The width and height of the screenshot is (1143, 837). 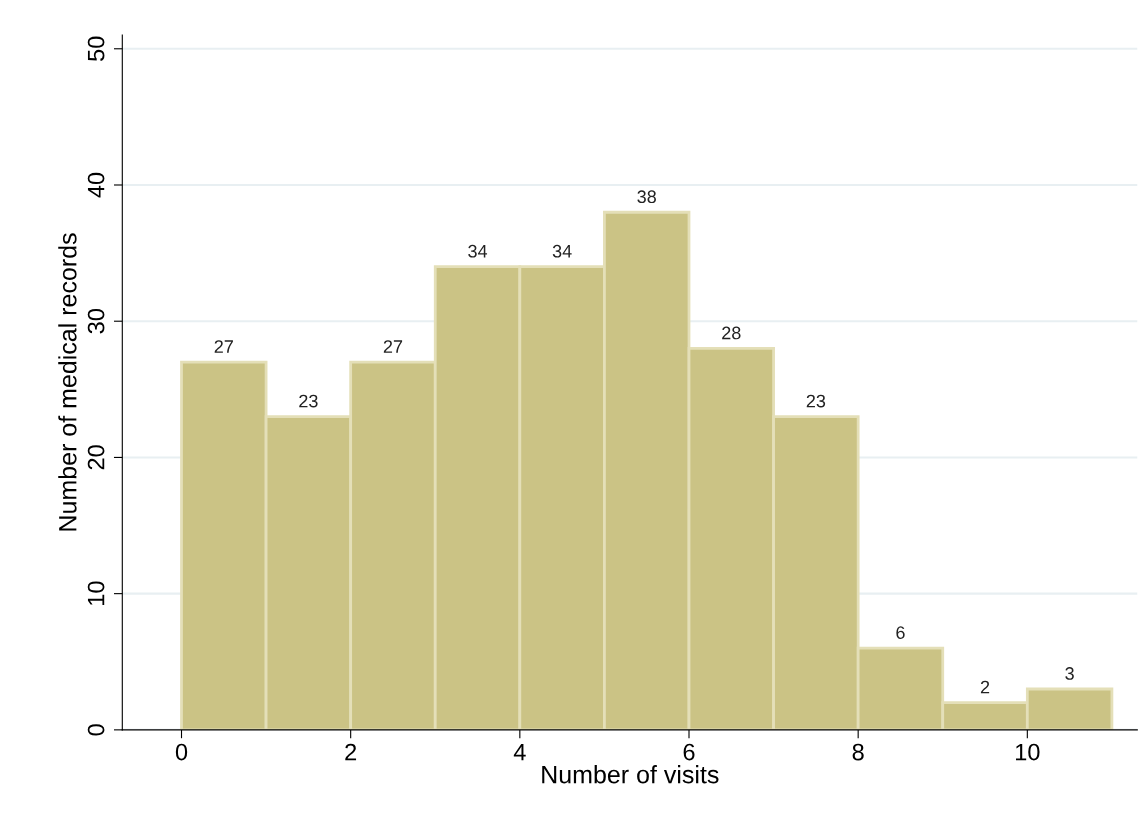 I want to click on y-axis-title: Number of medical records, so click(x=67, y=382).